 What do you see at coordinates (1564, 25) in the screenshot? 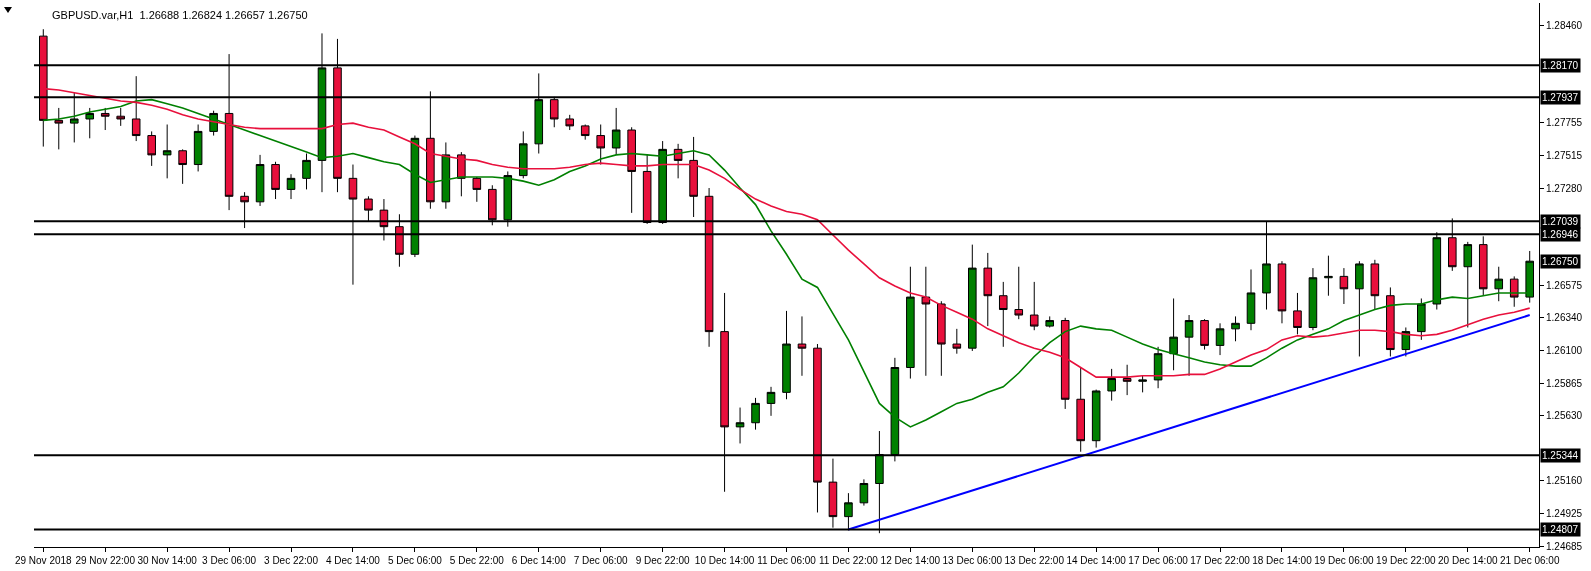
I see `y-tick-label: 1.28460` at bounding box center [1564, 25].